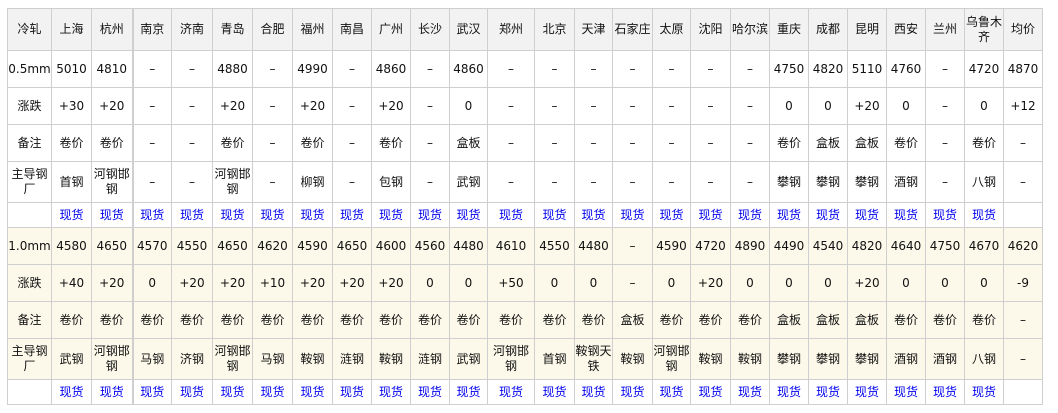  What do you see at coordinates (593, 29) in the screenshot?
I see `header-cell: 天津` at bounding box center [593, 29].